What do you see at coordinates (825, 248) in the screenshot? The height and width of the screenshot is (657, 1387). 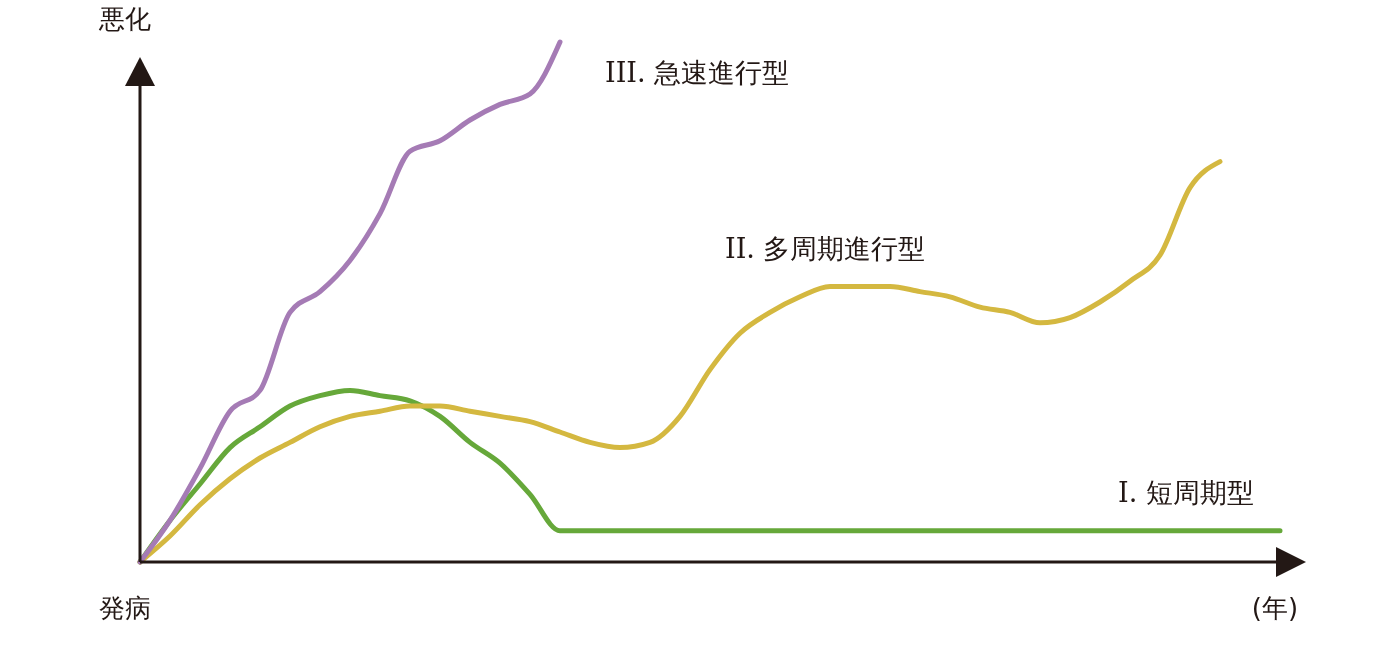 I see `series-label: II. 多周期進行型` at bounding box center [825, 248].